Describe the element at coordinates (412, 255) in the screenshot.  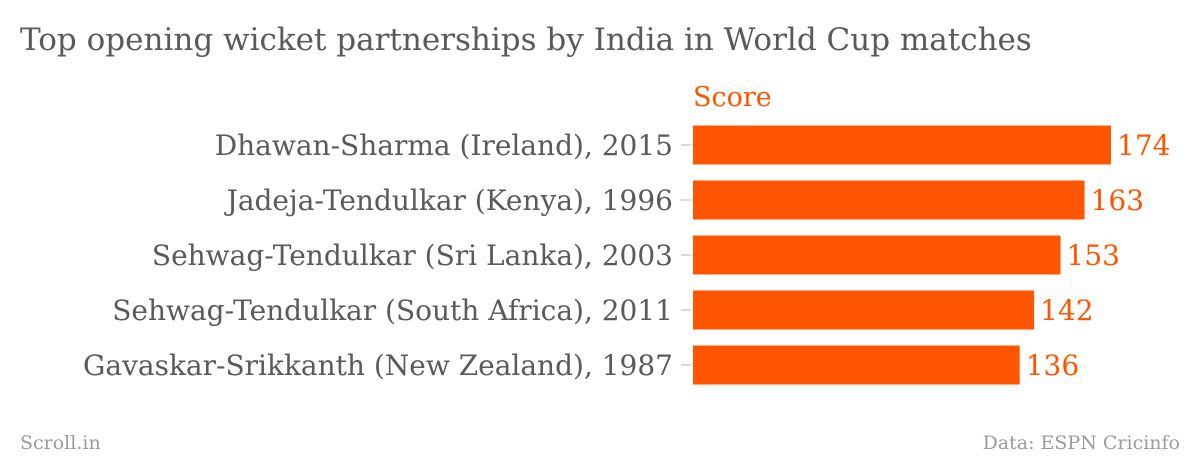
I see `category-label: Sehwag-Tendulkar (Sri Lanka), 2003` at that location.